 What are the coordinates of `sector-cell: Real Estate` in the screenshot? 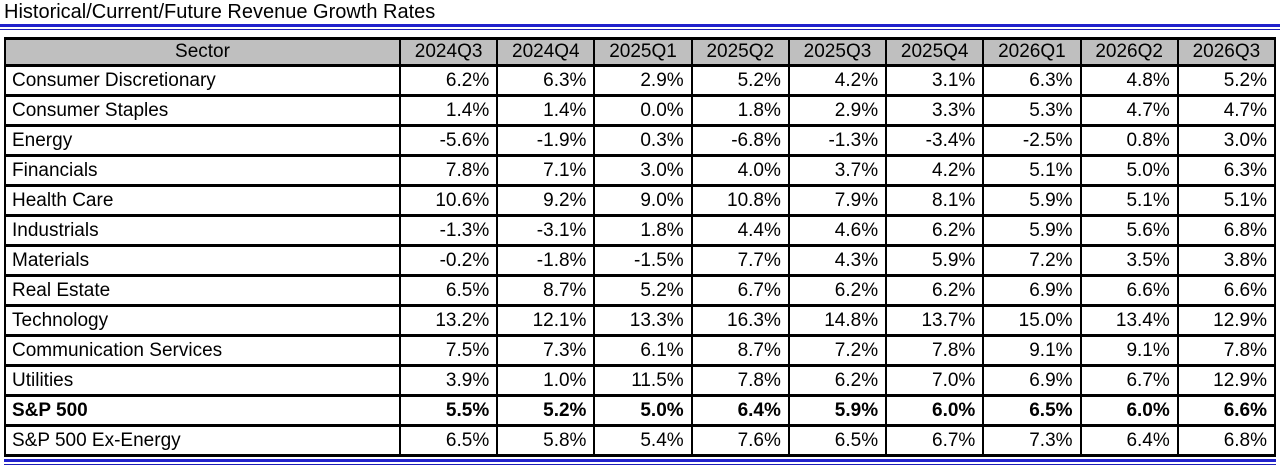 It's located at (202, 290).